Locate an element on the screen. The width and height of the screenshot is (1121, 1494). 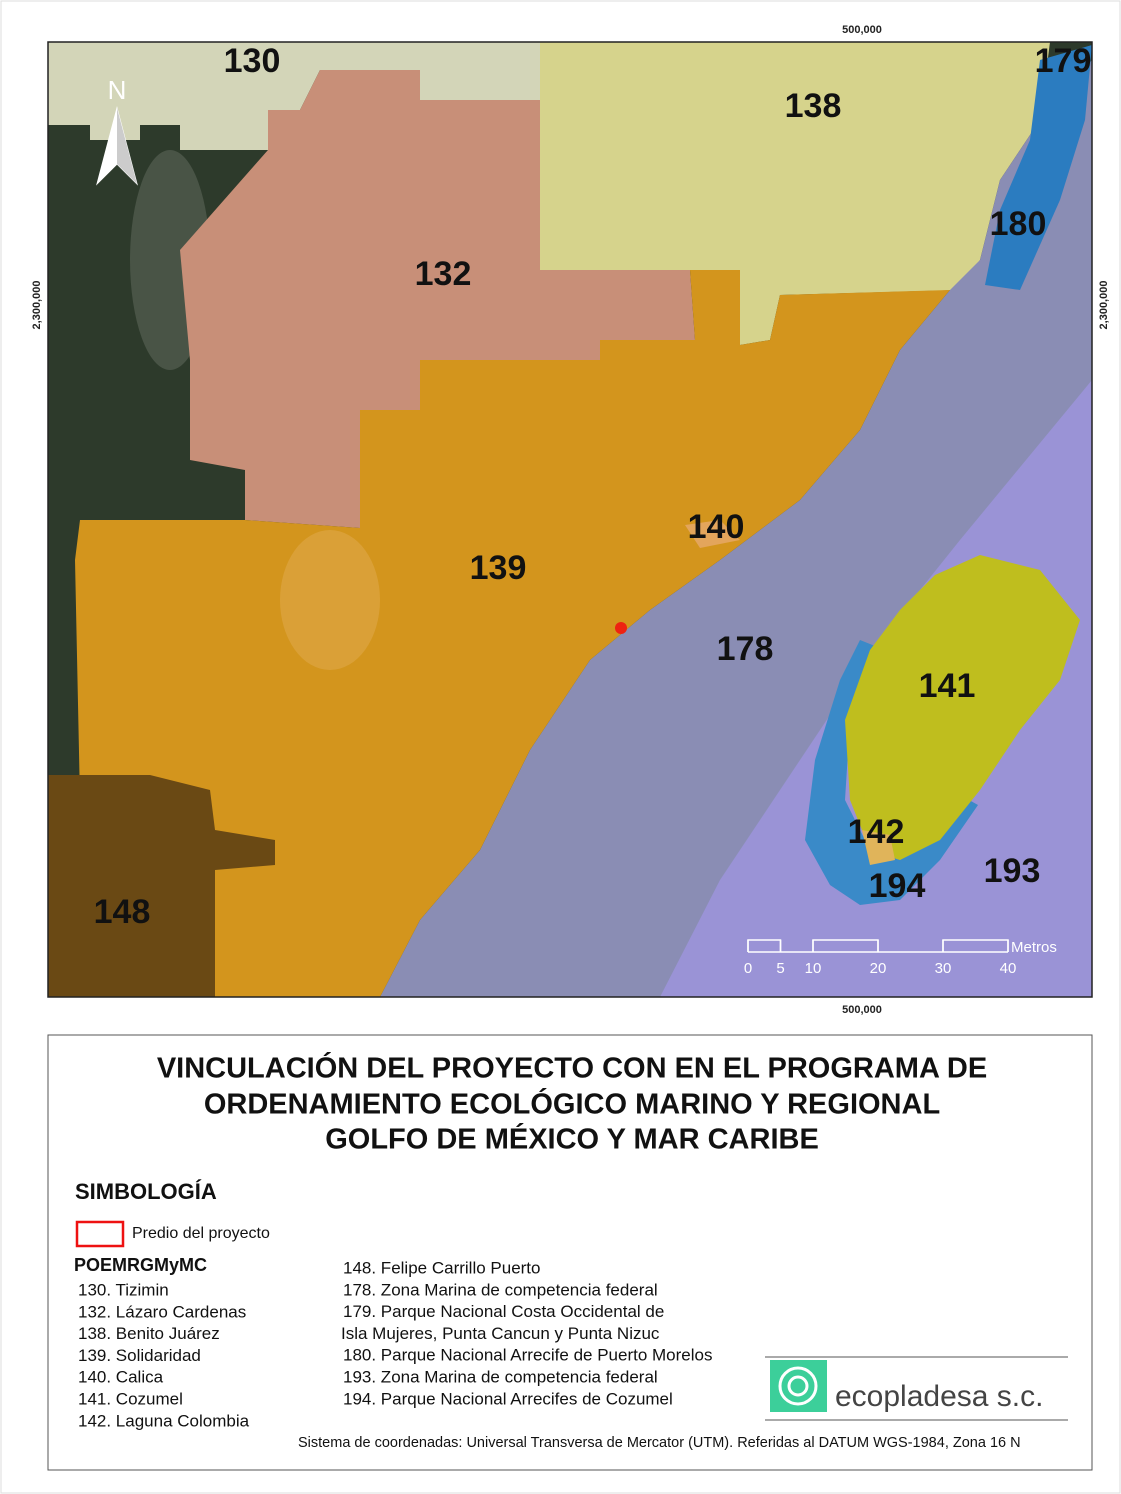
terrain is located at coordinates (330, 600).